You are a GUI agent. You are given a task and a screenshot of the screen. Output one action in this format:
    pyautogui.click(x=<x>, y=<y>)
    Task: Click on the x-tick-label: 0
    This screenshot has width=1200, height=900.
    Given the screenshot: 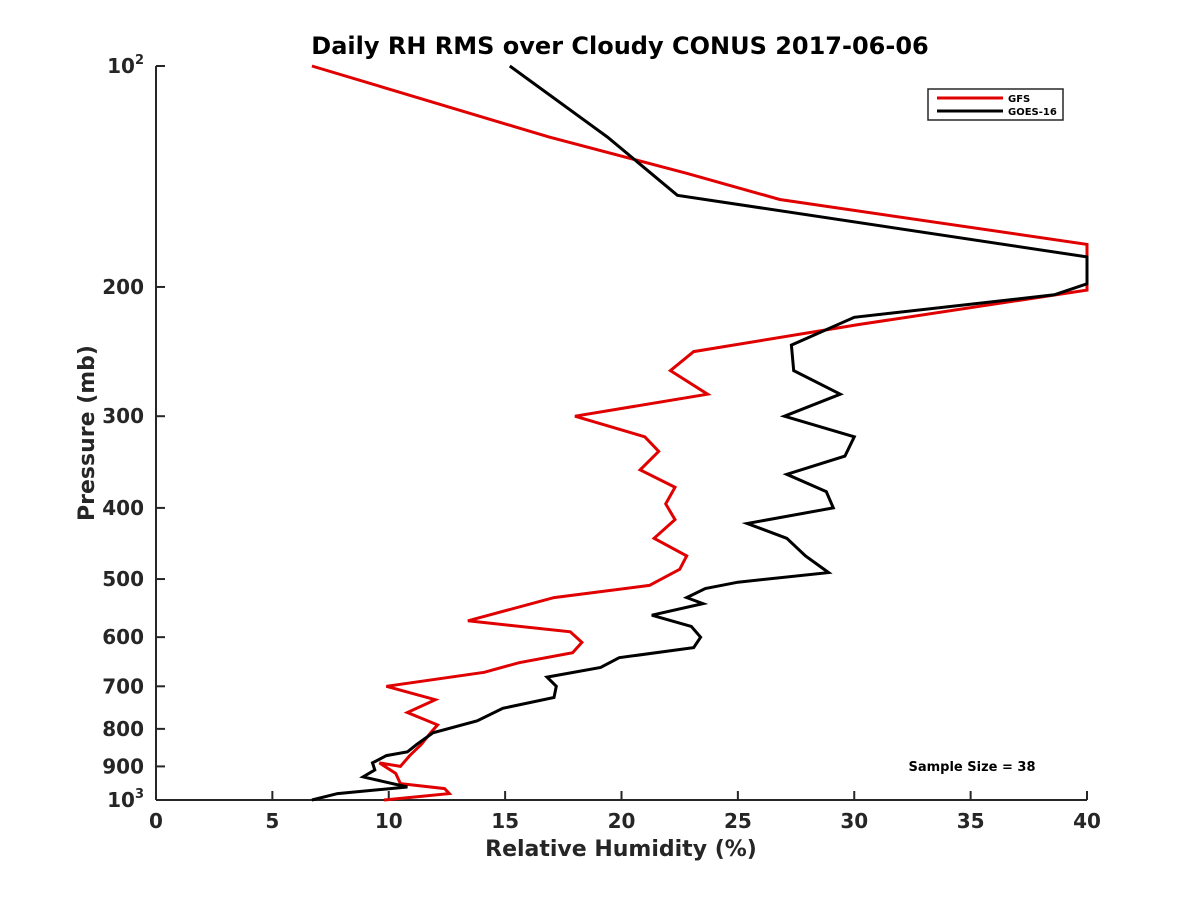 What is the action you would take?
    pyautogui.click(x=156, y=821)
    